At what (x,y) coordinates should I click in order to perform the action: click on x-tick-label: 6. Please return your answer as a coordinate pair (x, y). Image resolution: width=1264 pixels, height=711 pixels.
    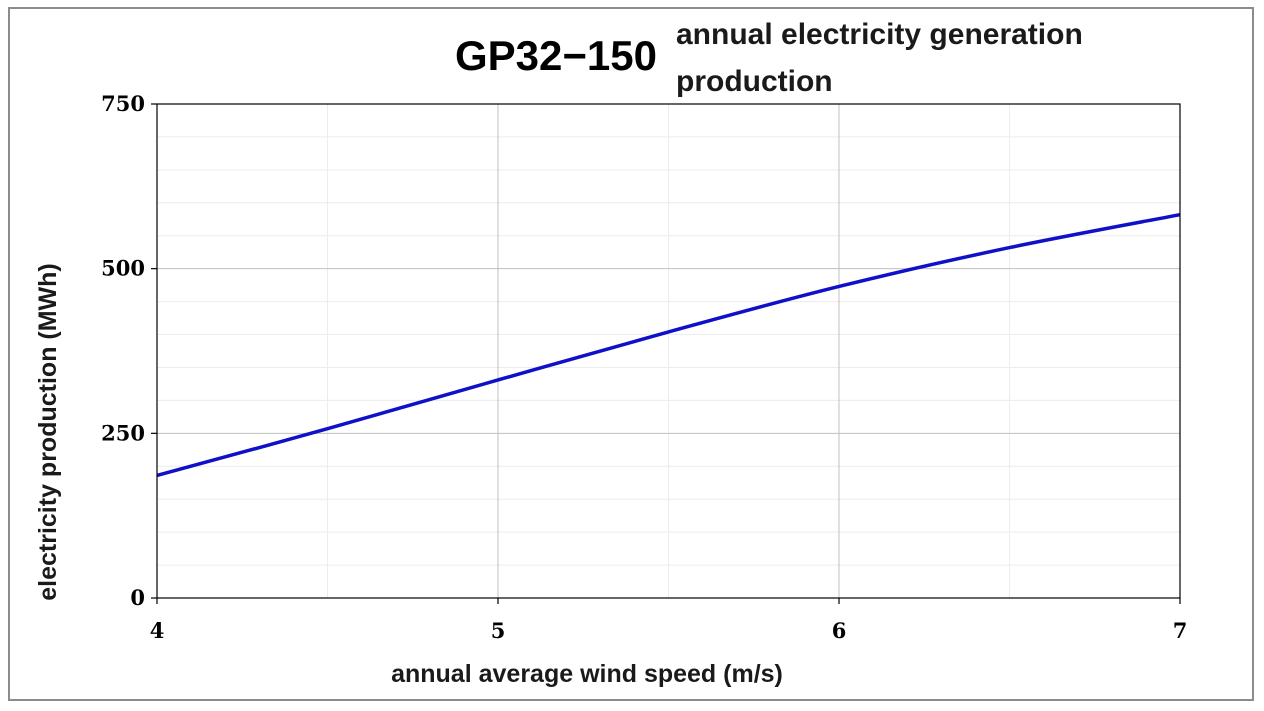
    Looking at the image, I should click on (839, 630).